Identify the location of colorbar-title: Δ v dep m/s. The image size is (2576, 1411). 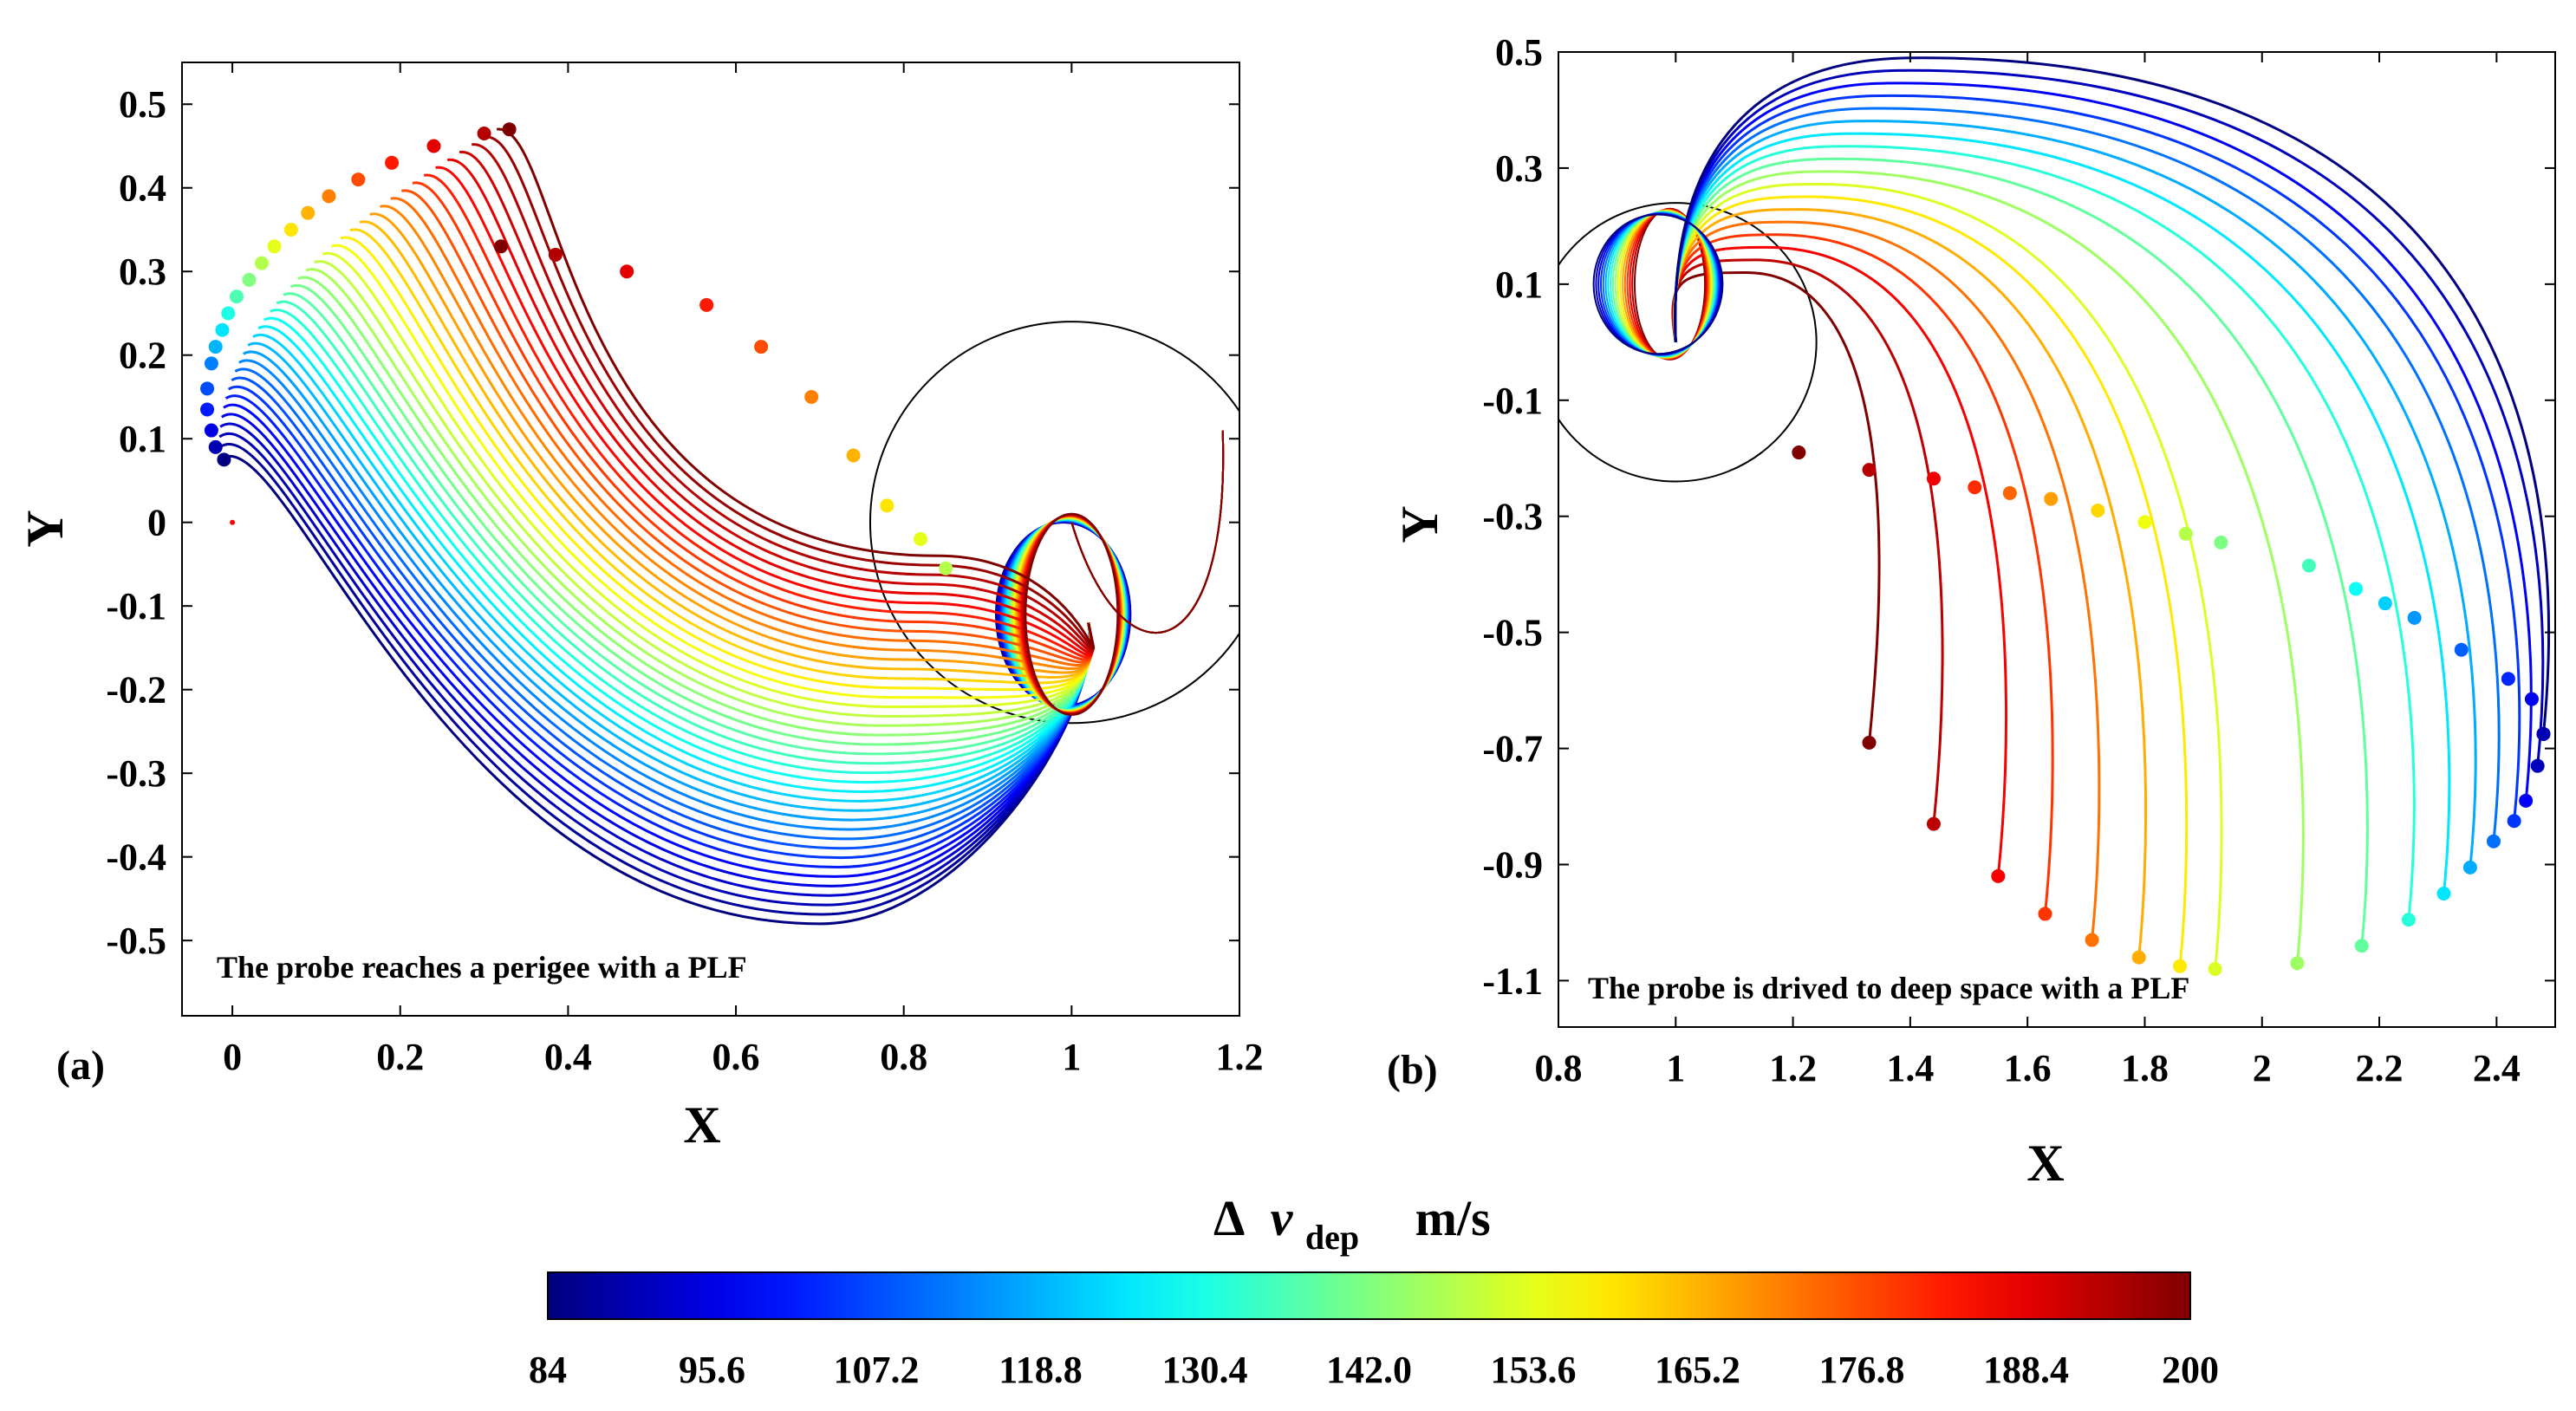
(1352, 1225).